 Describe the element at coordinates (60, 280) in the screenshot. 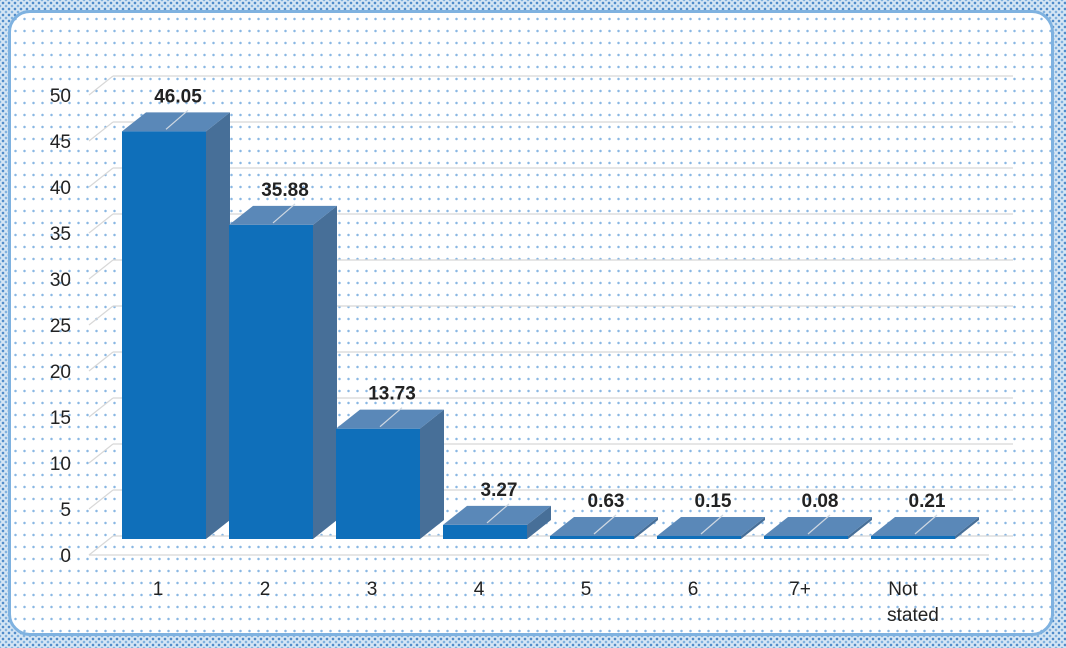

I see `y-tick-label: 30` at that location.